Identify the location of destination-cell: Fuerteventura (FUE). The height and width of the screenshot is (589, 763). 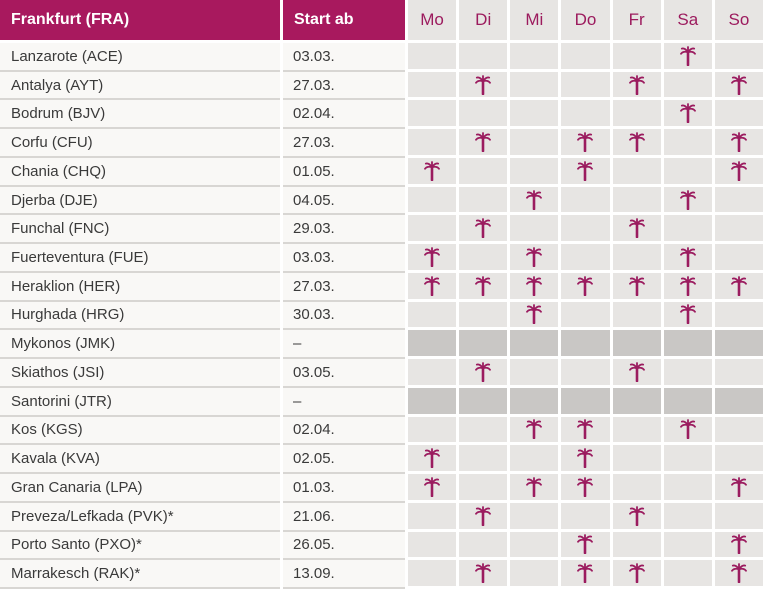
(140, 258).